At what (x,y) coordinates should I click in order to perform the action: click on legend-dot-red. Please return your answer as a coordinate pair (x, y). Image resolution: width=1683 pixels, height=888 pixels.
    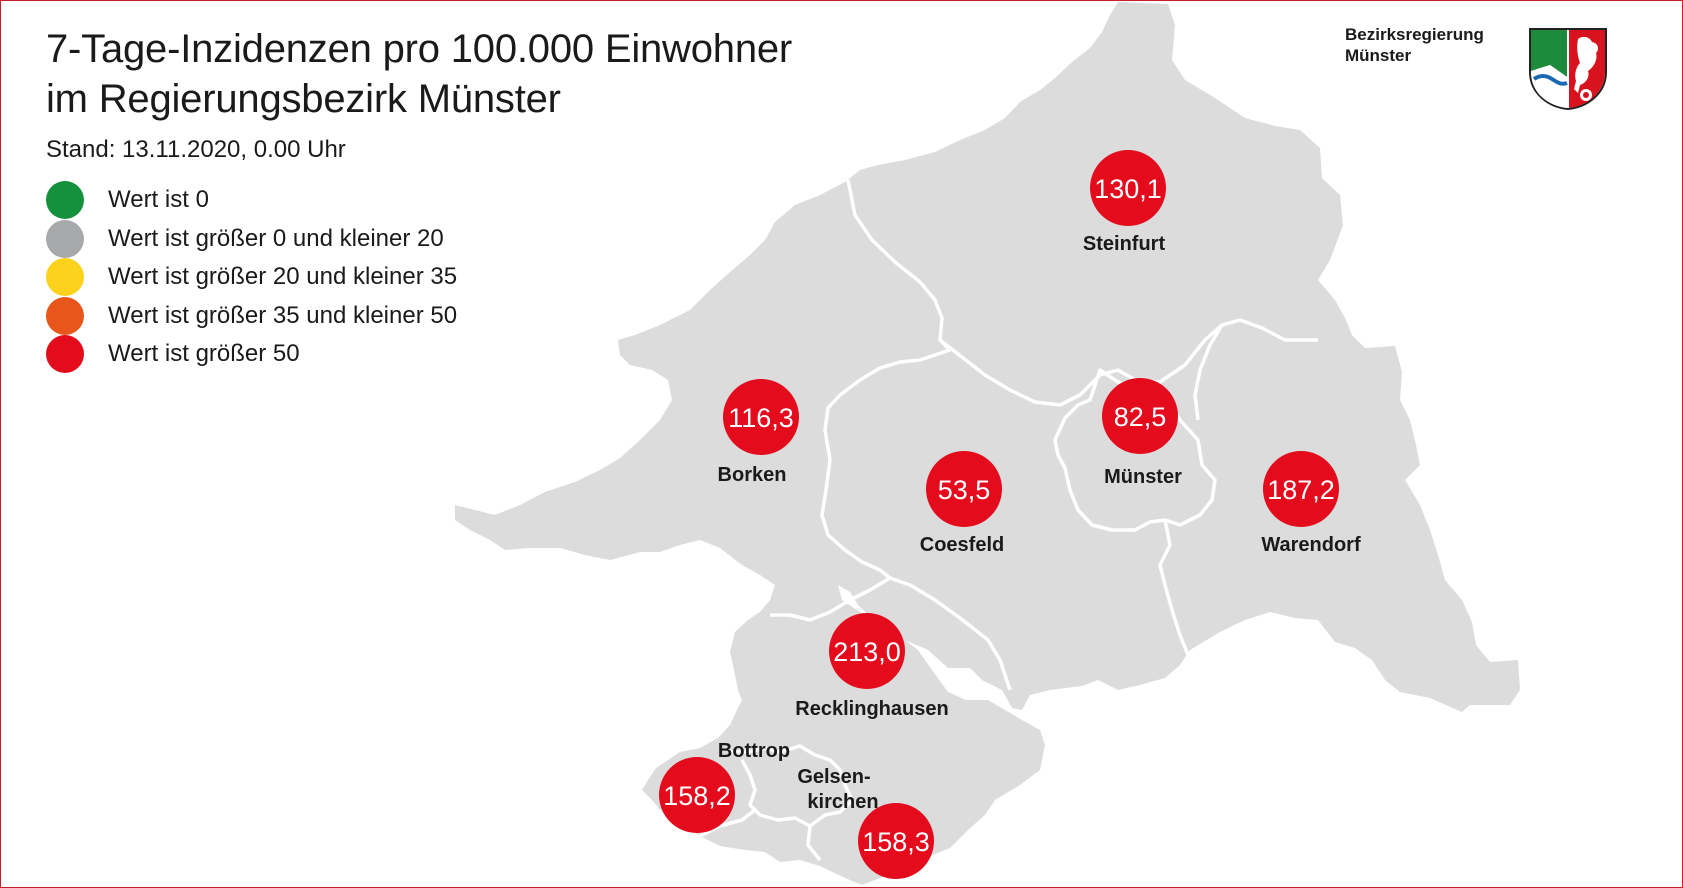
    Looking at the image, I should click on (65, 354).